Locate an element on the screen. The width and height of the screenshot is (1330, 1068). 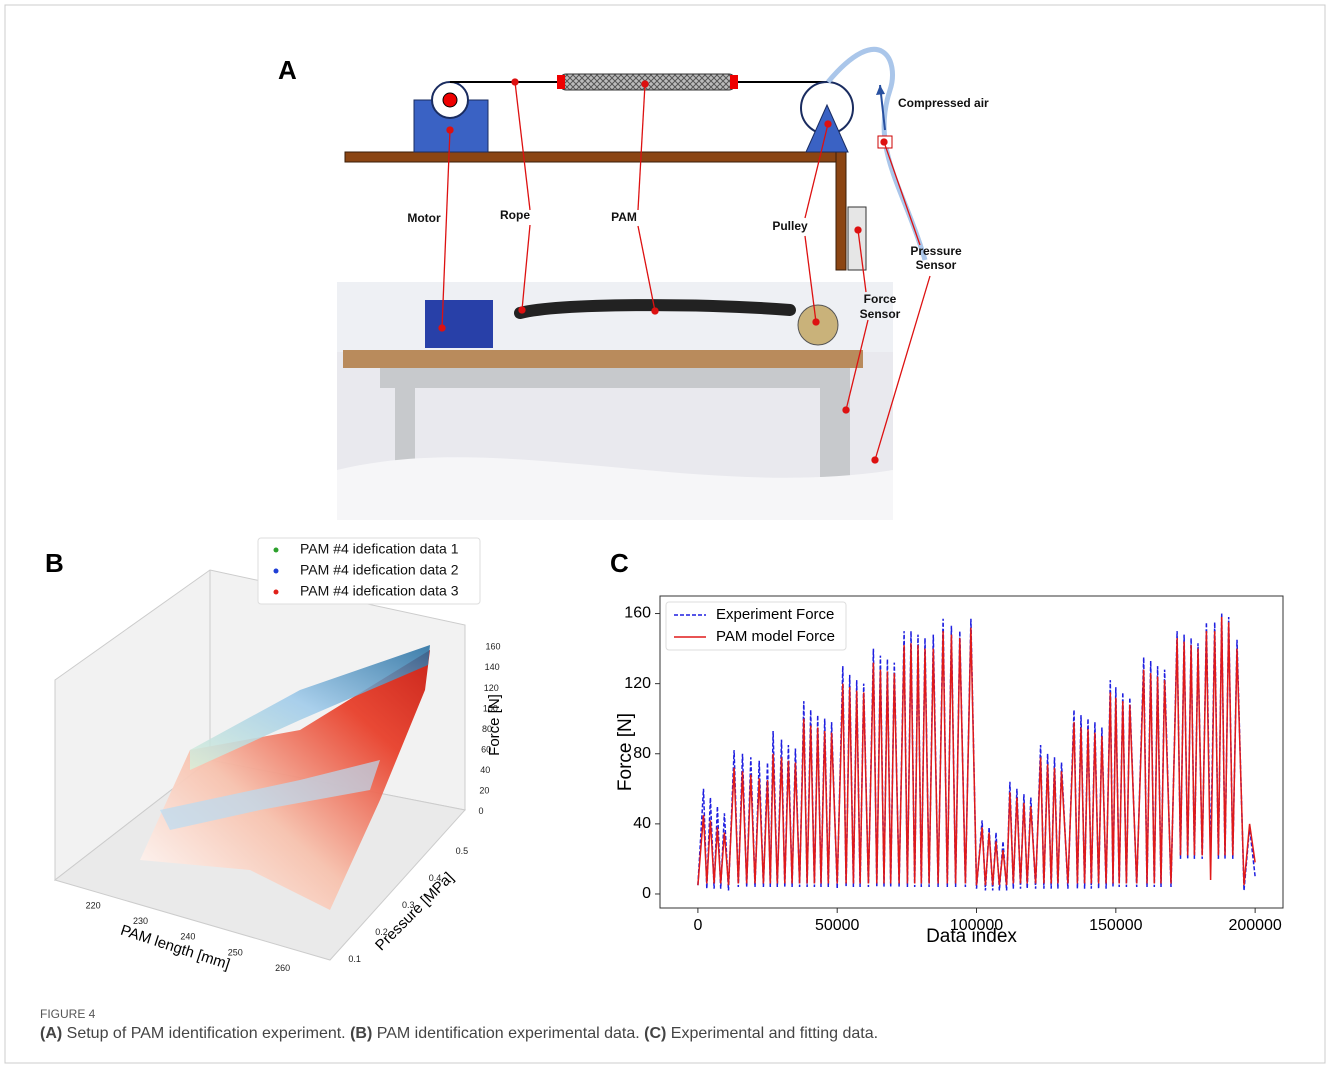
x-tick-label: 220 is located at coordinates (93, 905).